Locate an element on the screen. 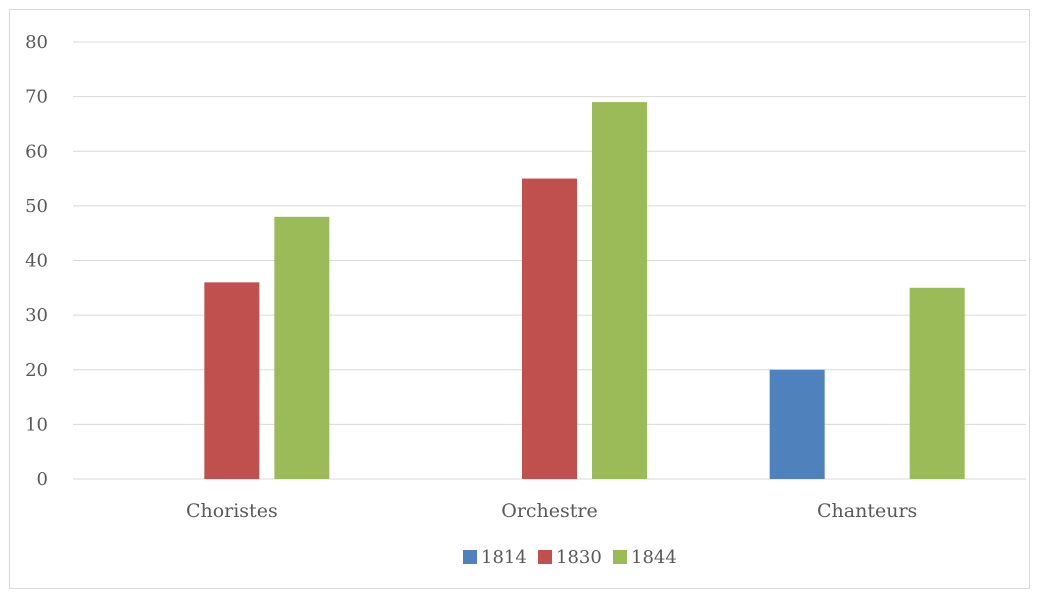 The image size is (1041, 592). legend-item: 1830 is located at coordinates (570, 557).